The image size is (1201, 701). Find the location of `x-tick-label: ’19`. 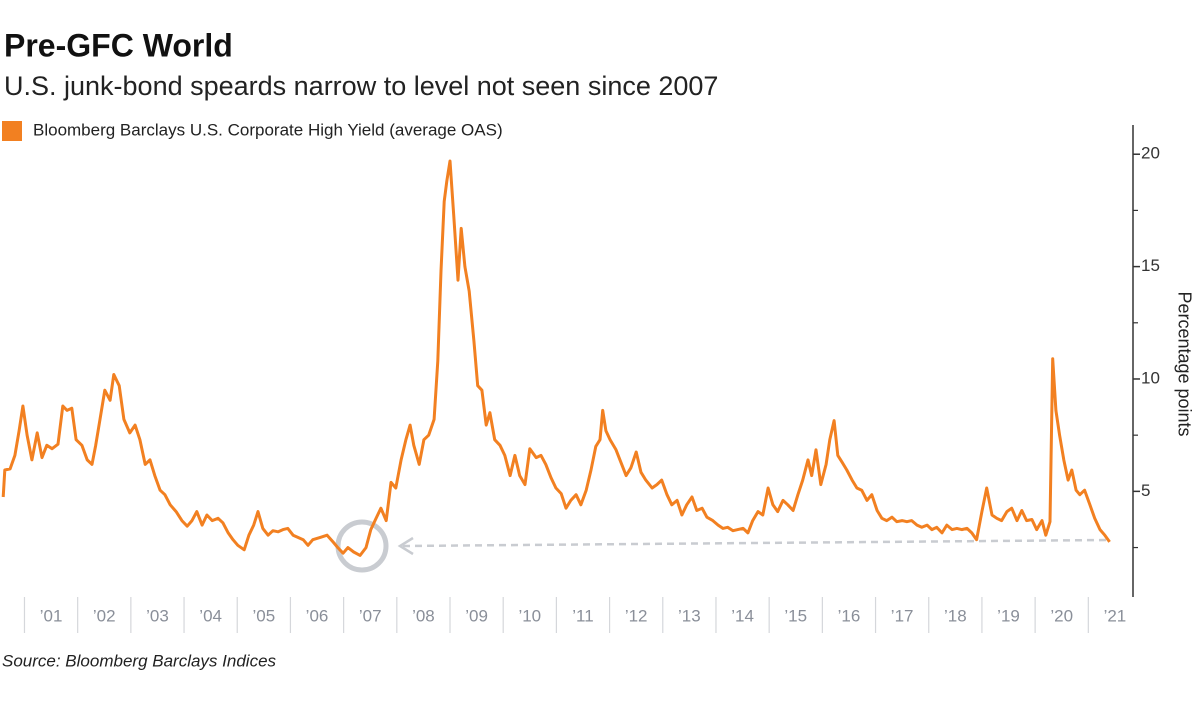

x-tick-label: ’19 is located at coordinates (1008, 615).